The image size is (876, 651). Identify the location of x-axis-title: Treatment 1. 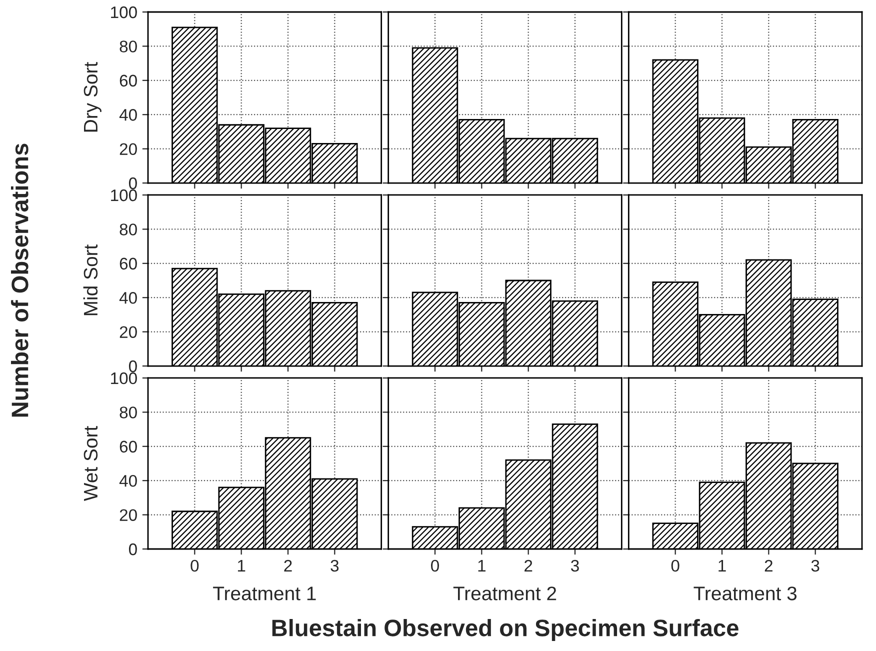
(264, 593).